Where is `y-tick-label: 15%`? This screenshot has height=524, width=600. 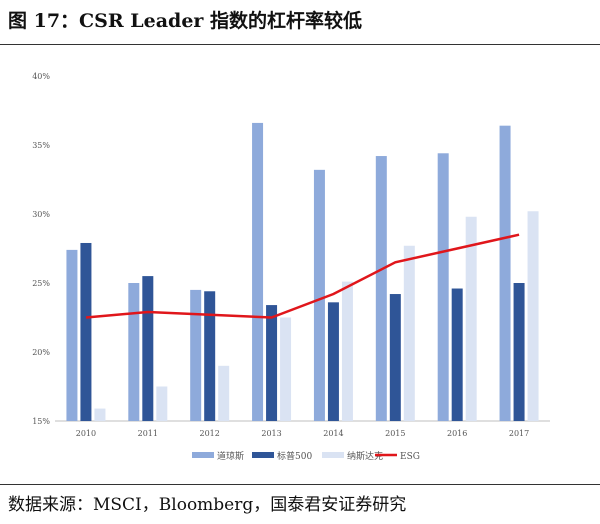 y-tick-label: 15% is located at coordinates (41, 421).